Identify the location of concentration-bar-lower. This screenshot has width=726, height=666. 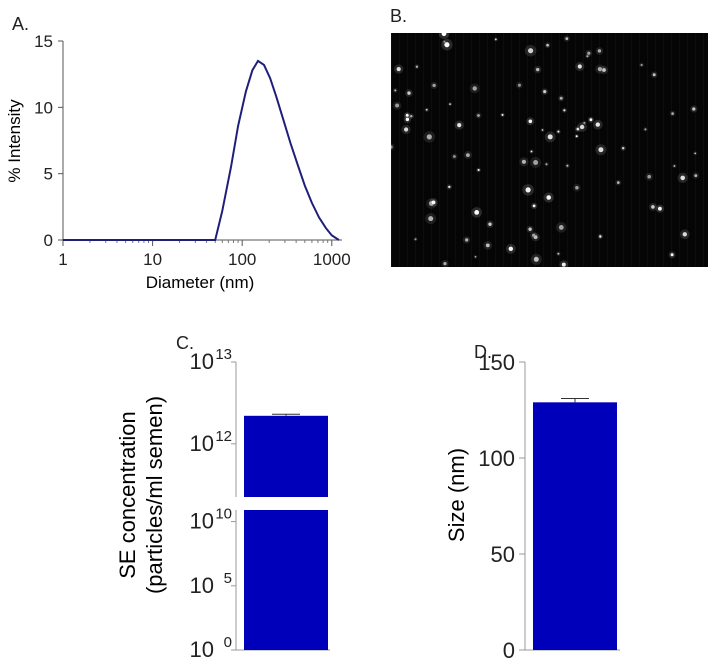
(286, 580).